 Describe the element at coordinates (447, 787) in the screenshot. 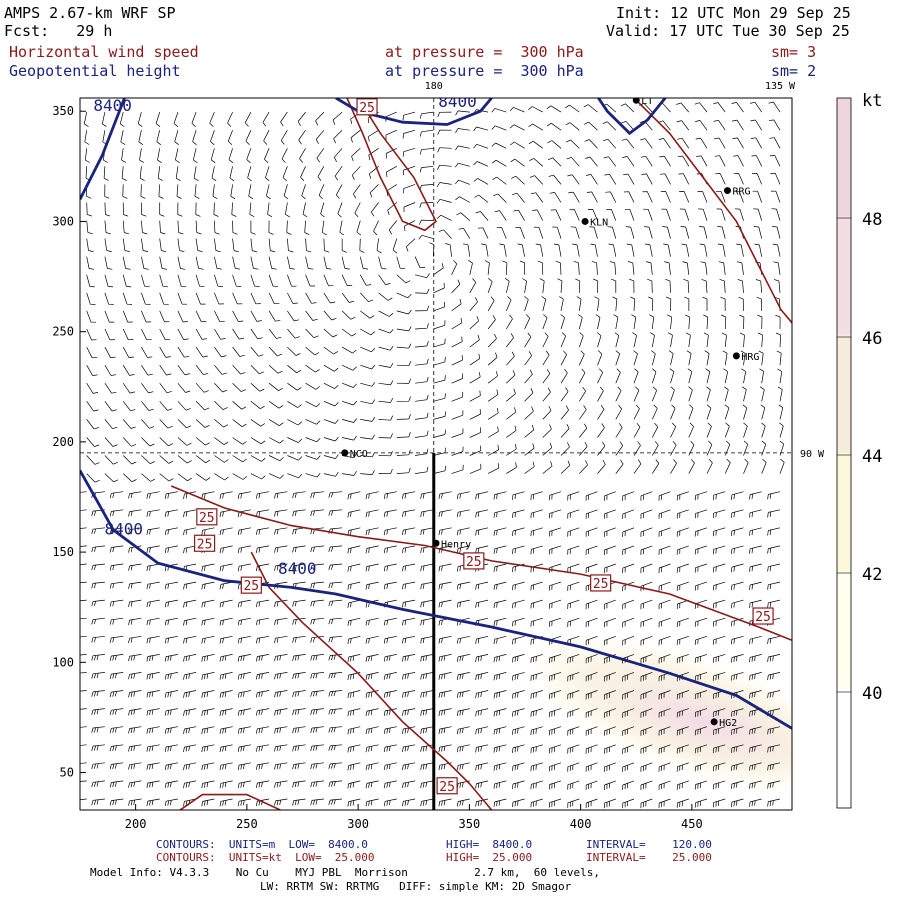

I see `speed-label-7: 25` at that location.